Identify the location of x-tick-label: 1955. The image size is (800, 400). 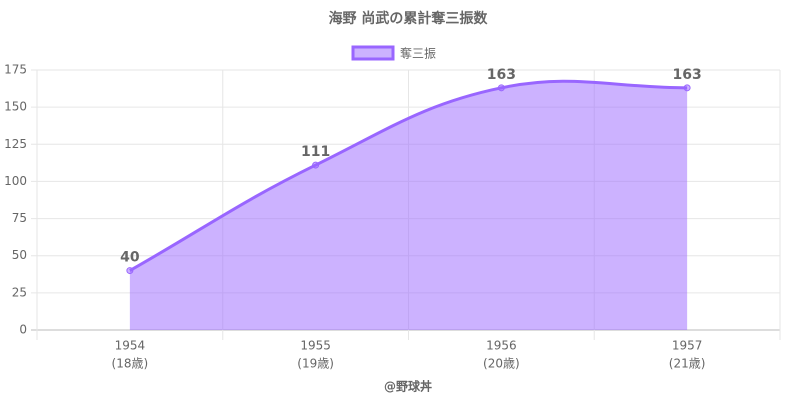
(315, 346).